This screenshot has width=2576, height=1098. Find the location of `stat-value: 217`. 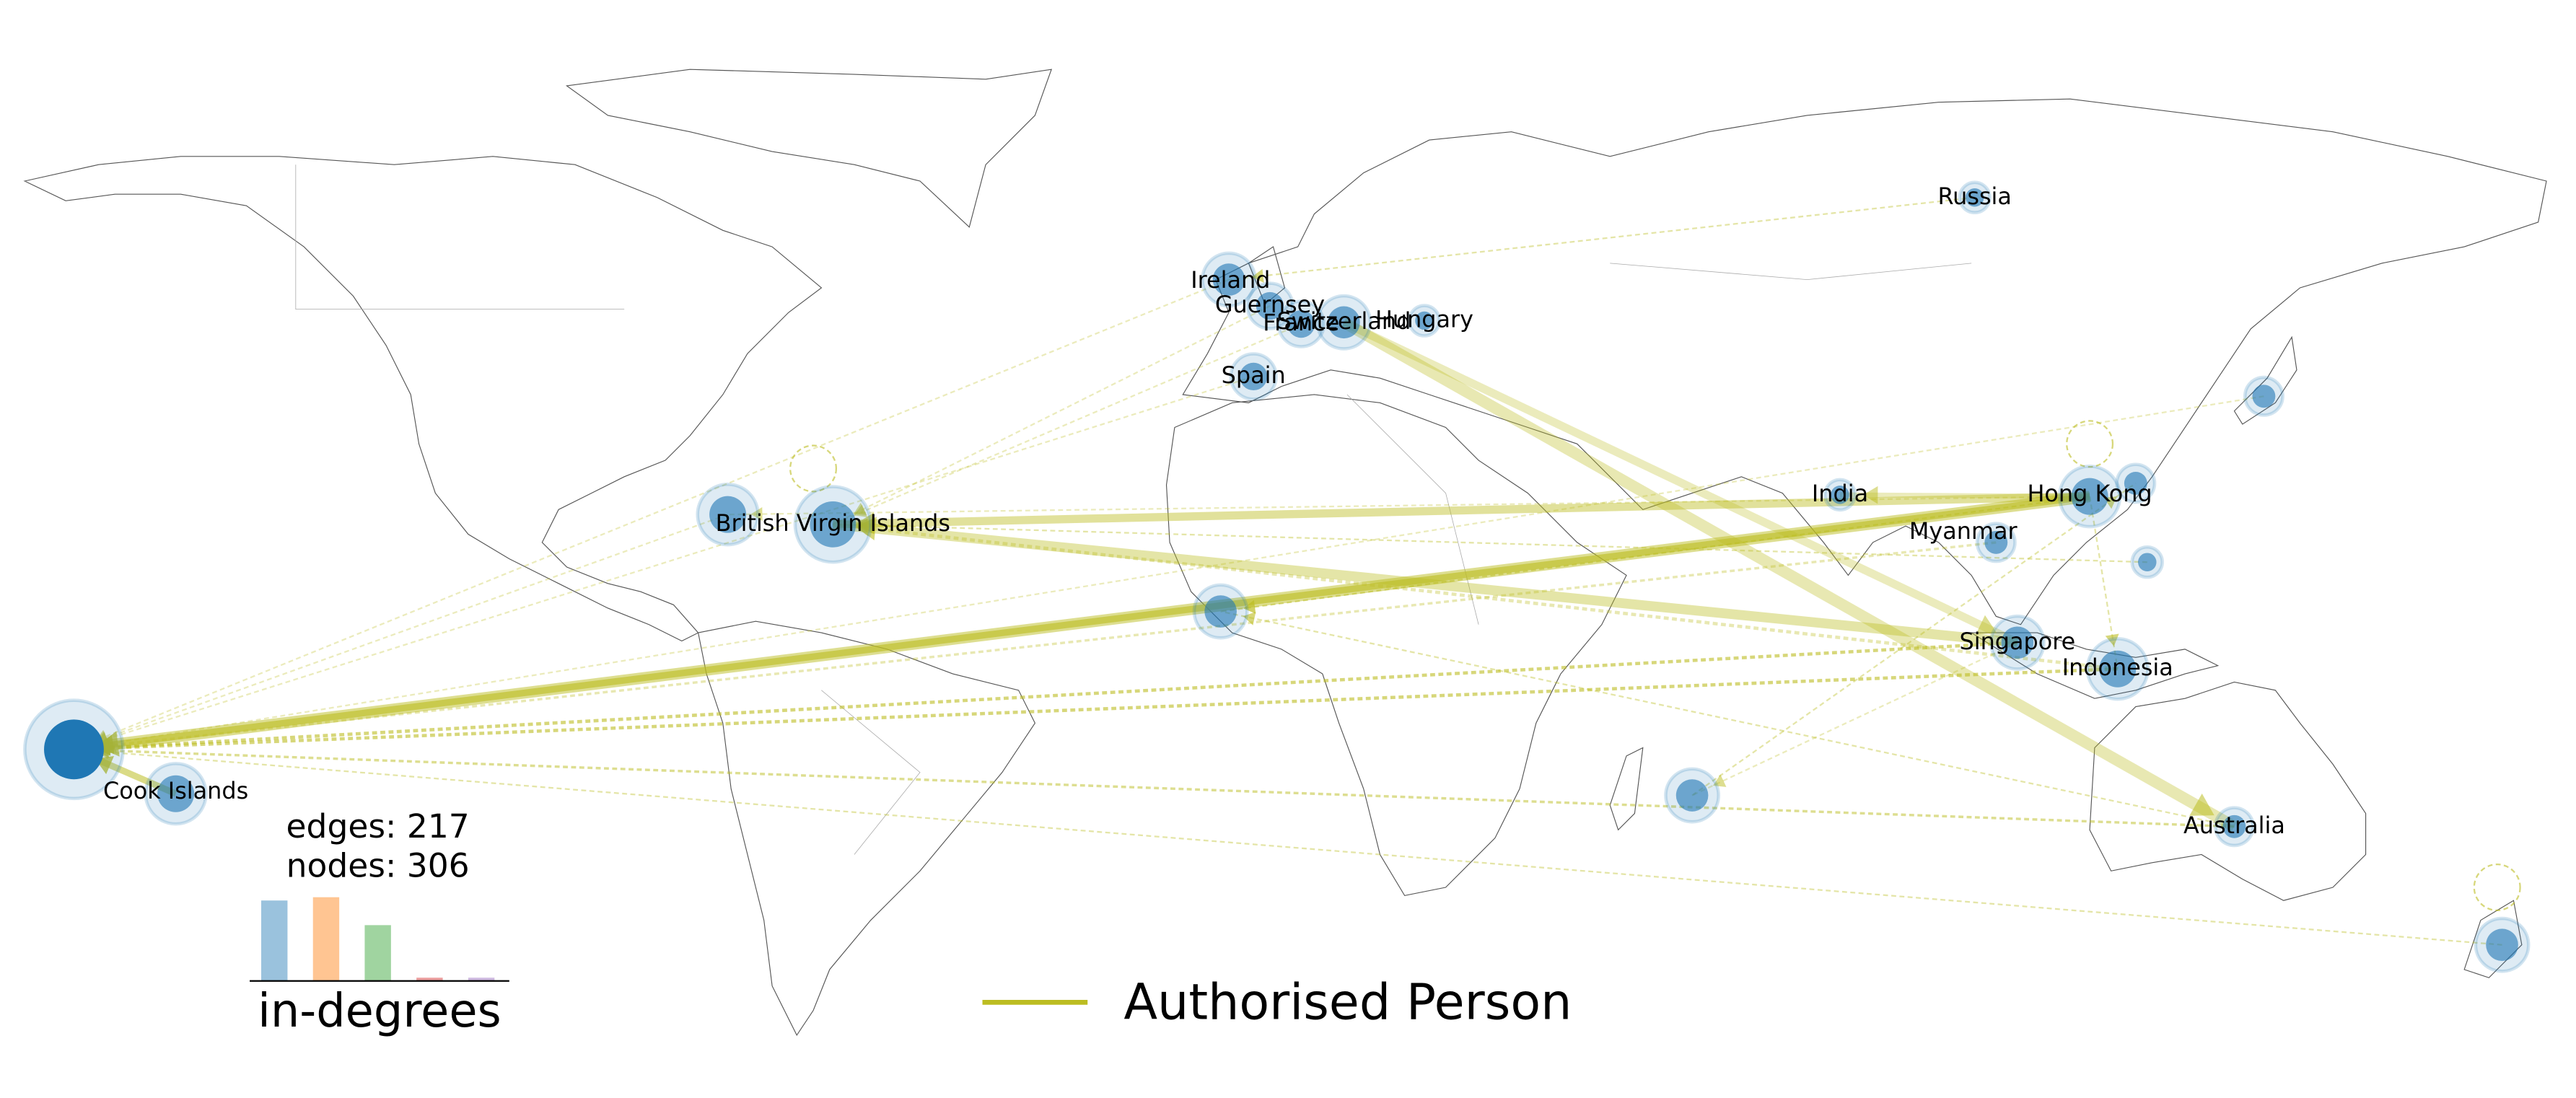

stat-value: 217 is located at coordinates (438, 826).